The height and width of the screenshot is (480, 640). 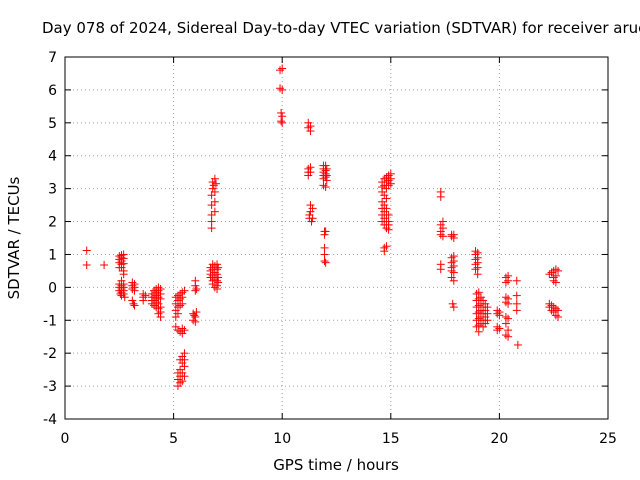 I want to click on y-tick-label: 3, so click(x=52, y=190).